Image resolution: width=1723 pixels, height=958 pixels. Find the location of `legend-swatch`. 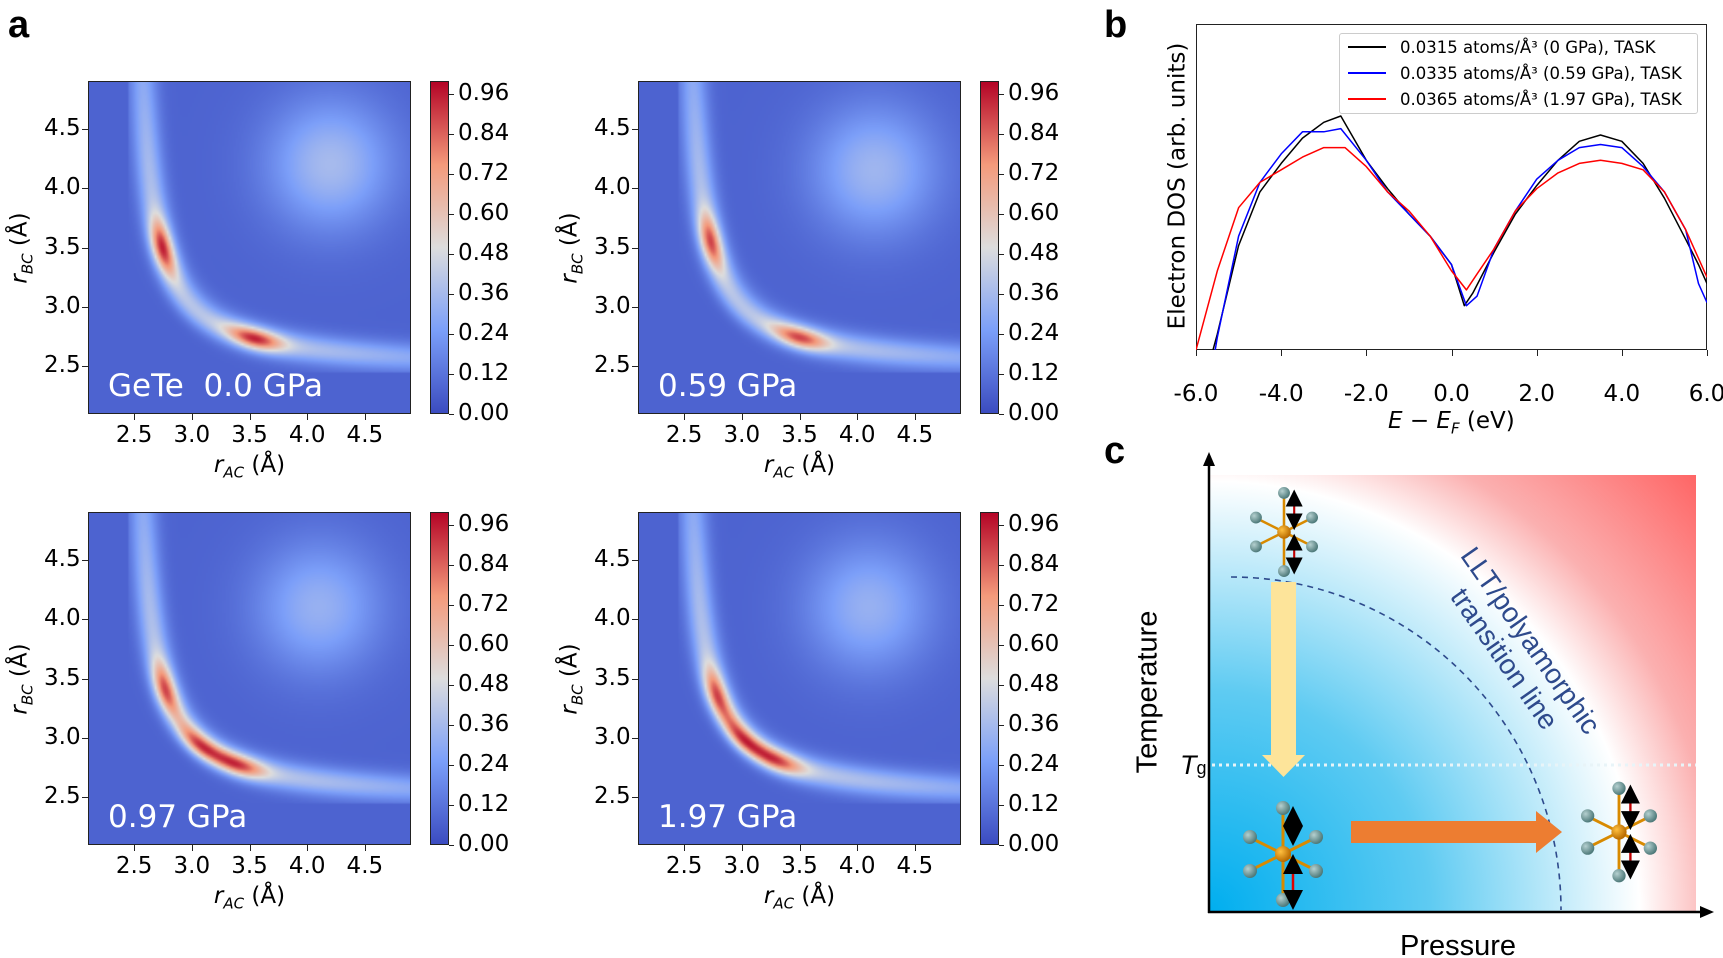

legend-swatch is located at coordinates (1367, 73).